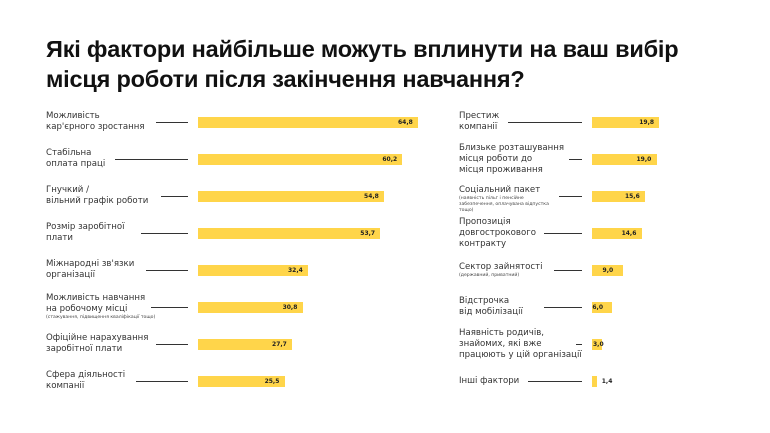 Image resolution: width=770 pixels, height=433 pixels. Describe the element at coordinates (501, 266) in the screenshot. I see `bar-label-line: Сектор зайнятості` at that location.